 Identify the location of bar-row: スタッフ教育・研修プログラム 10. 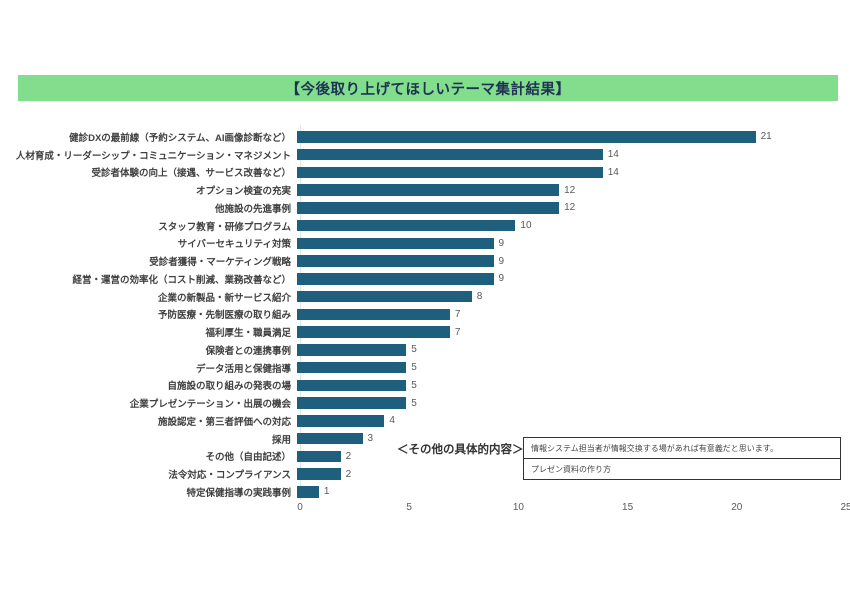
(425, 226).